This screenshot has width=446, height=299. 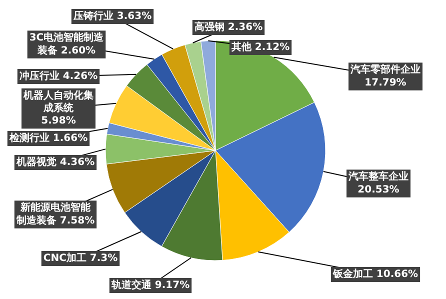 What do you see at coordinates (48, 138) in the screenshot?
I see `slice-label: 检测行业 1.66%` at bounding box center [48, 138].